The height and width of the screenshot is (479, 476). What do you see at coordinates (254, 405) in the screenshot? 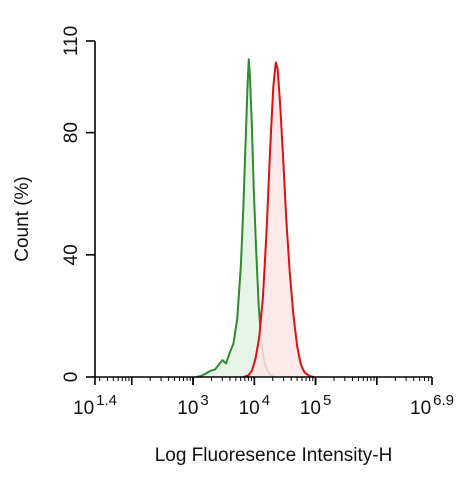
I see `x-tick-label-4: 10 4` at bounding box center [254, 405].